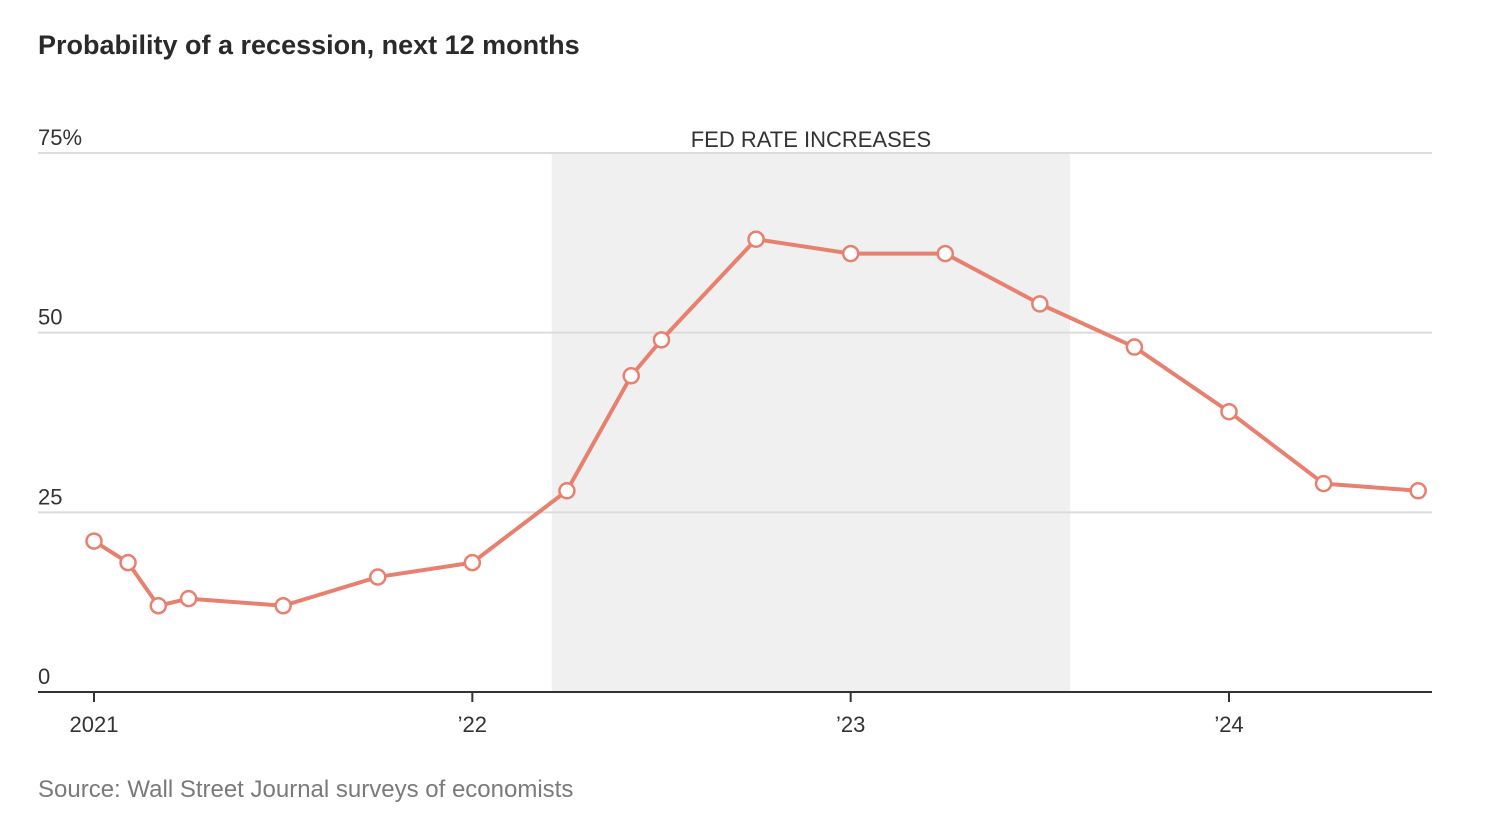 The width and height of the screenshot is (1499, 828). Describe the element at coordinates (811, 139) in the screenshot. I see `band-label: FED RATE INCREASES` at that location.